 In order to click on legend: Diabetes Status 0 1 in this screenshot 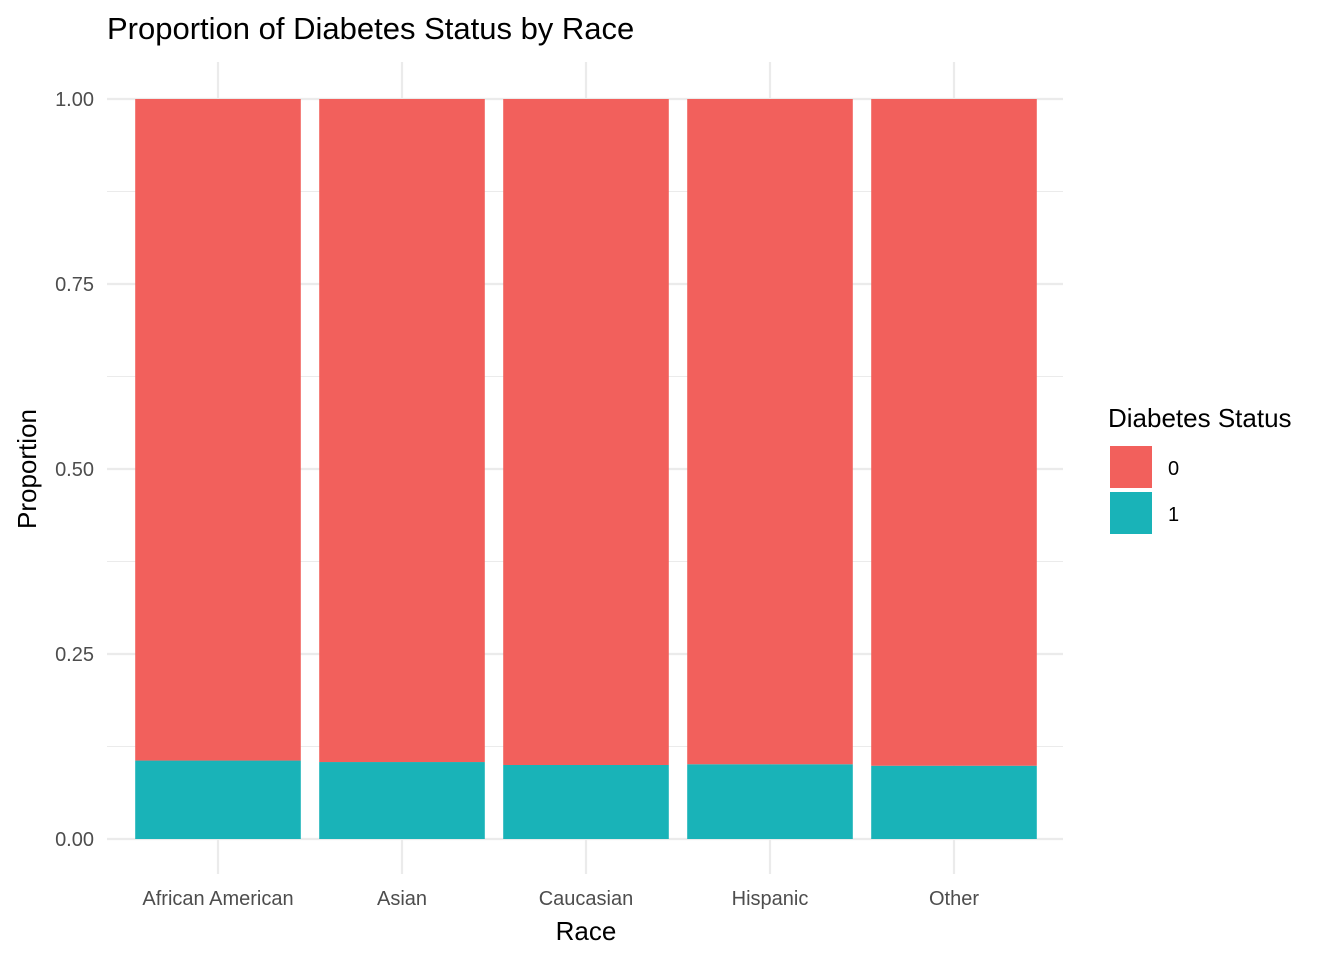, I will do `click(1200, 468)`.